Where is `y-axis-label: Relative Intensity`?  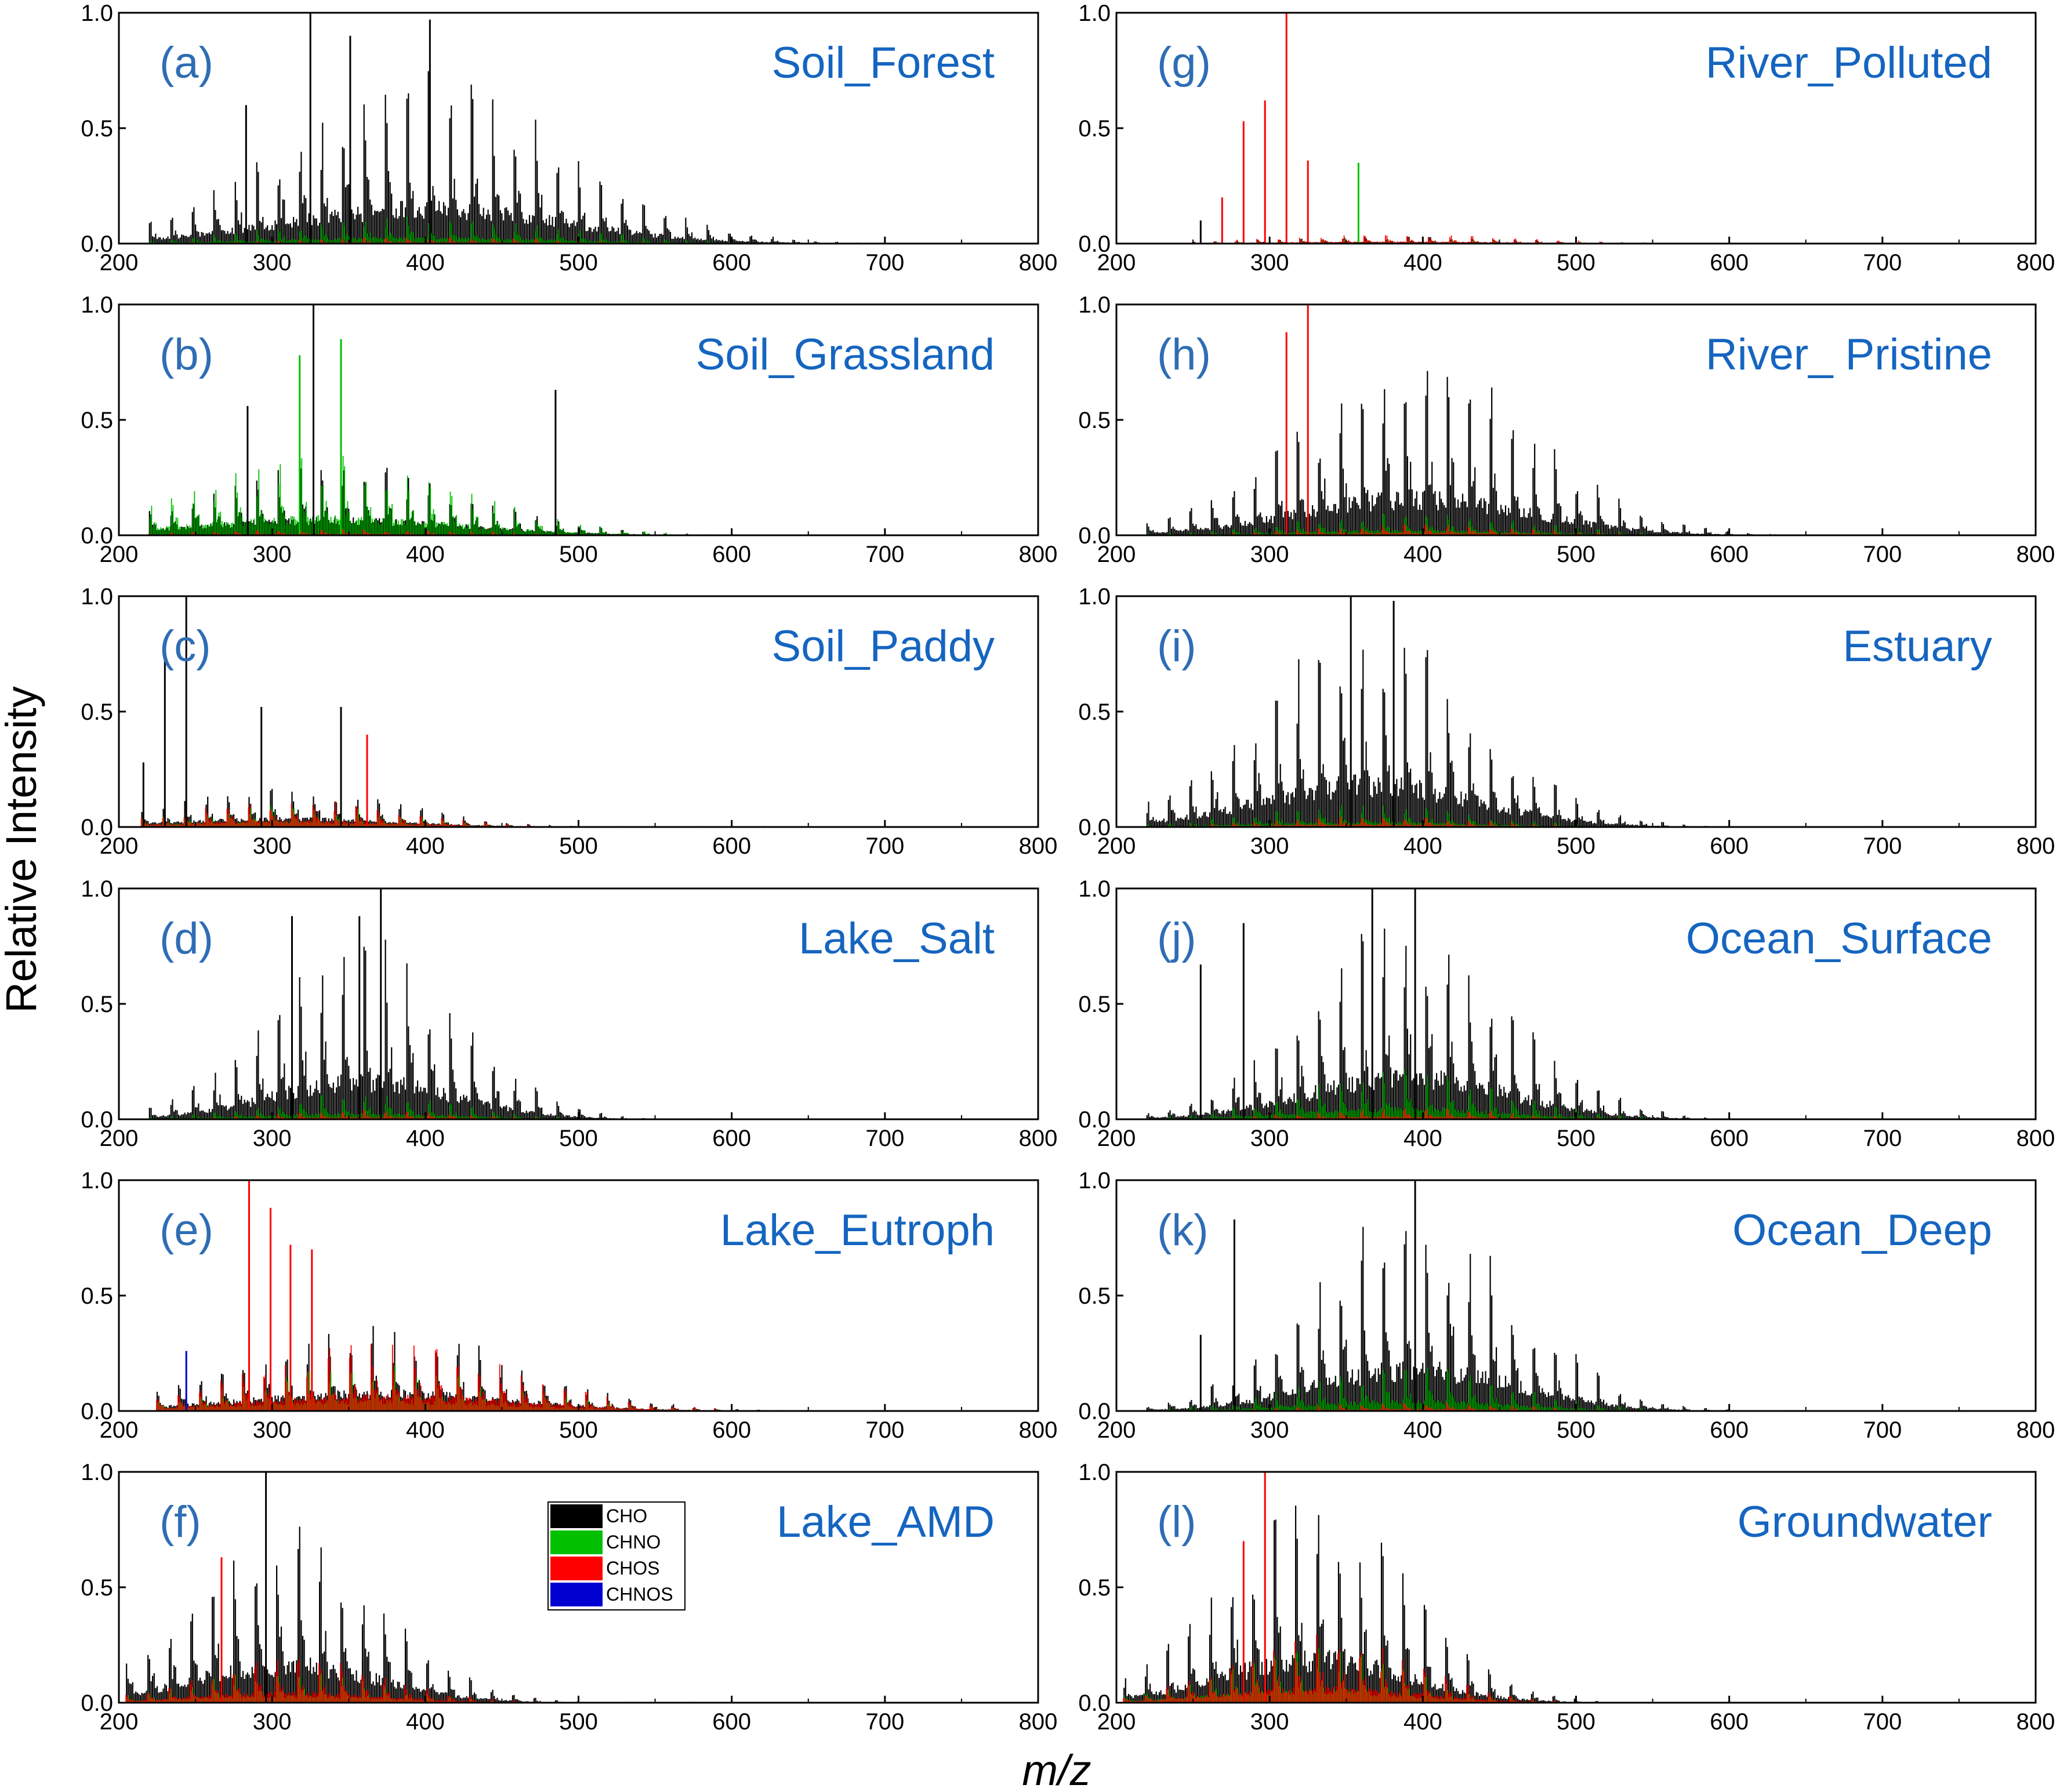 y-axis-label: Relative Intensity is located at coordinates (22, 849).